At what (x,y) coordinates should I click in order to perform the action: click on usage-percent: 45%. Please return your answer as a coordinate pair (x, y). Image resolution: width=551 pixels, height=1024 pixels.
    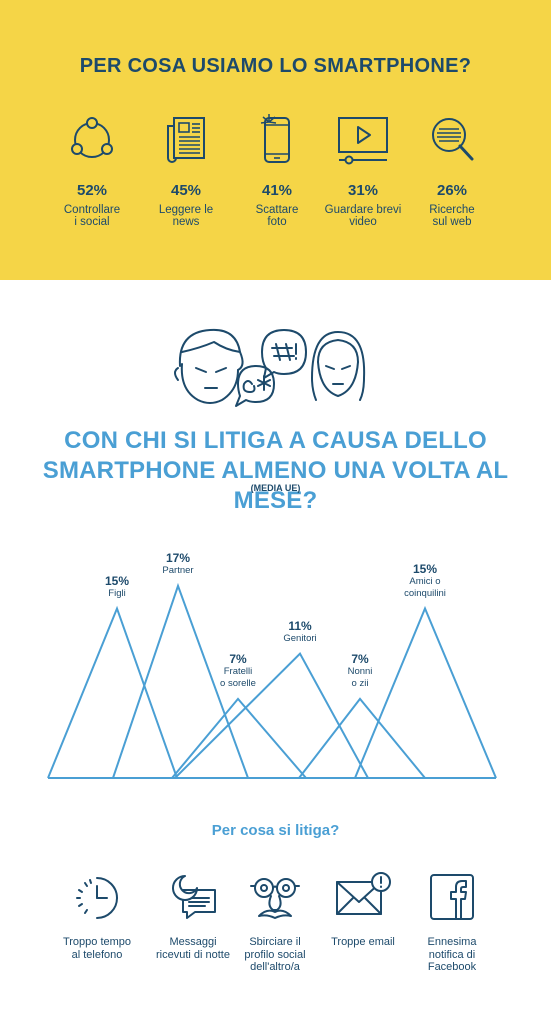
    Looking at the image, I should click on (186, 190).